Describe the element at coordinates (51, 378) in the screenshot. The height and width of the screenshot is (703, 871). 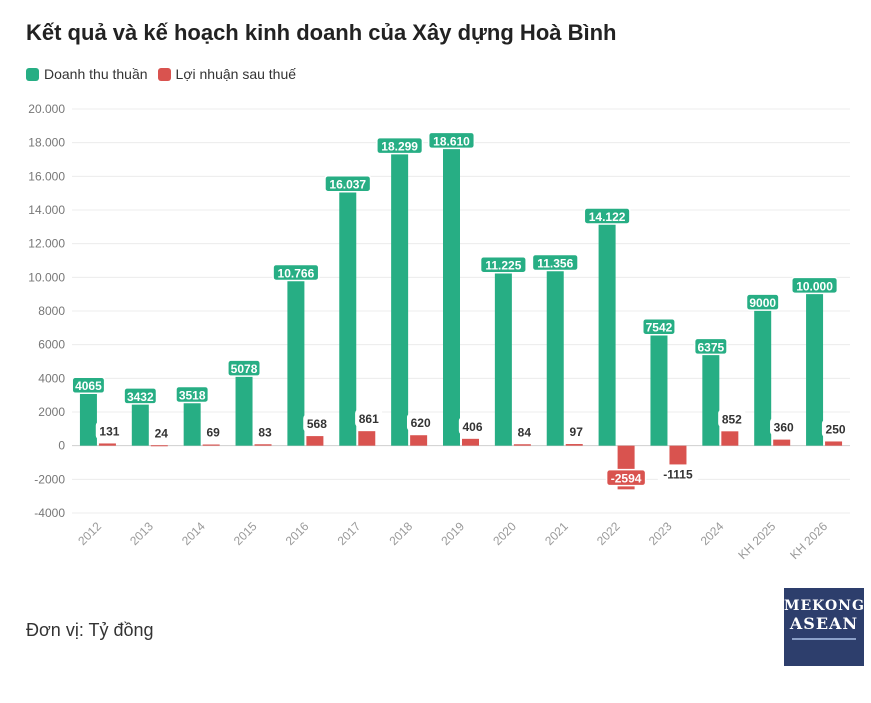
I see `y-tick-label: 4000` at that location.